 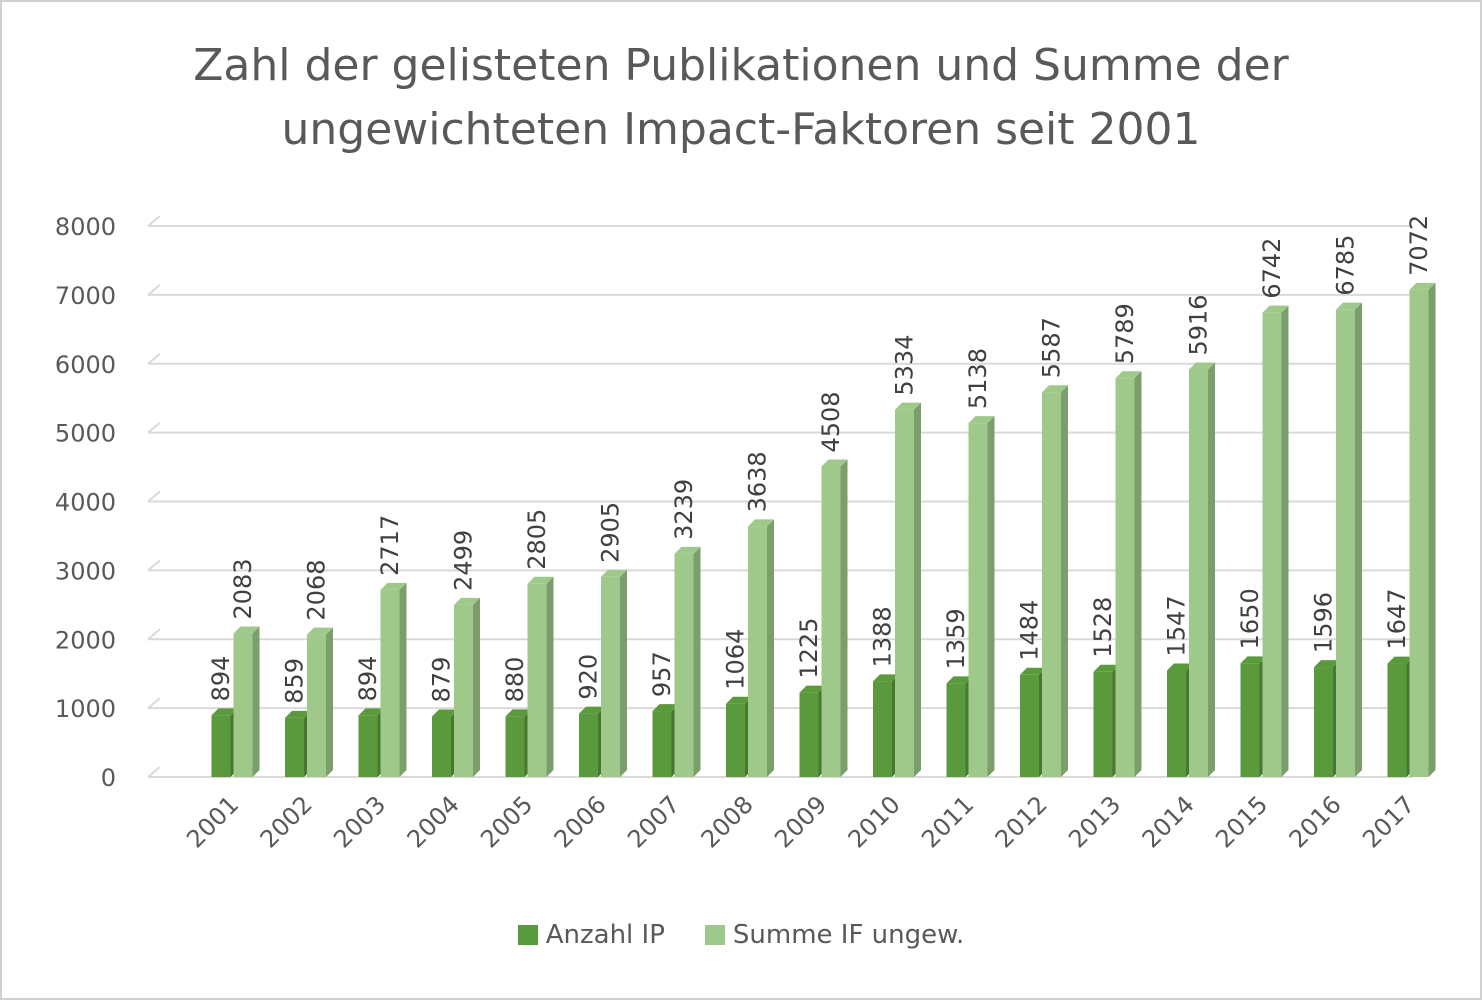 What do you see at coordinates (85, 227) in the screenshot?
I see `y-tick-label: 8000` at bounding box center [85, 227].